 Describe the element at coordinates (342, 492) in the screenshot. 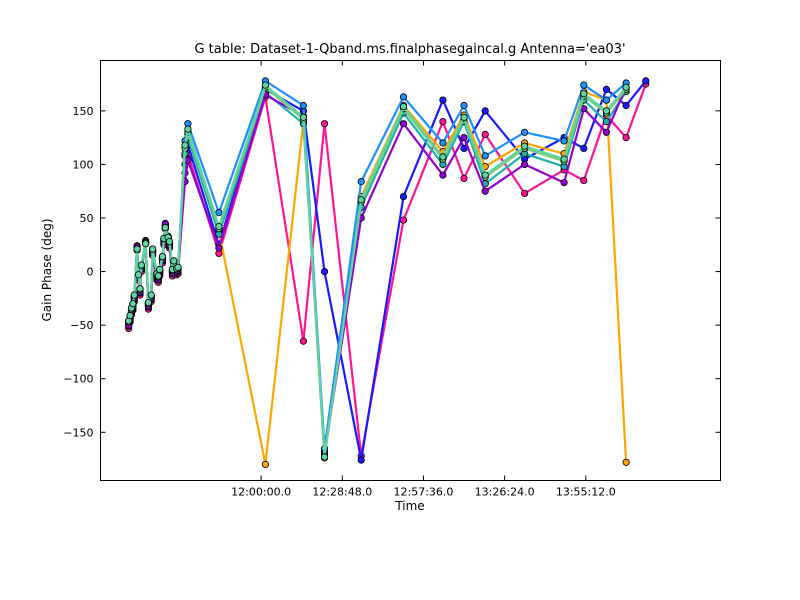

I see `x-tick-label: 12:28:48.0` at that location.